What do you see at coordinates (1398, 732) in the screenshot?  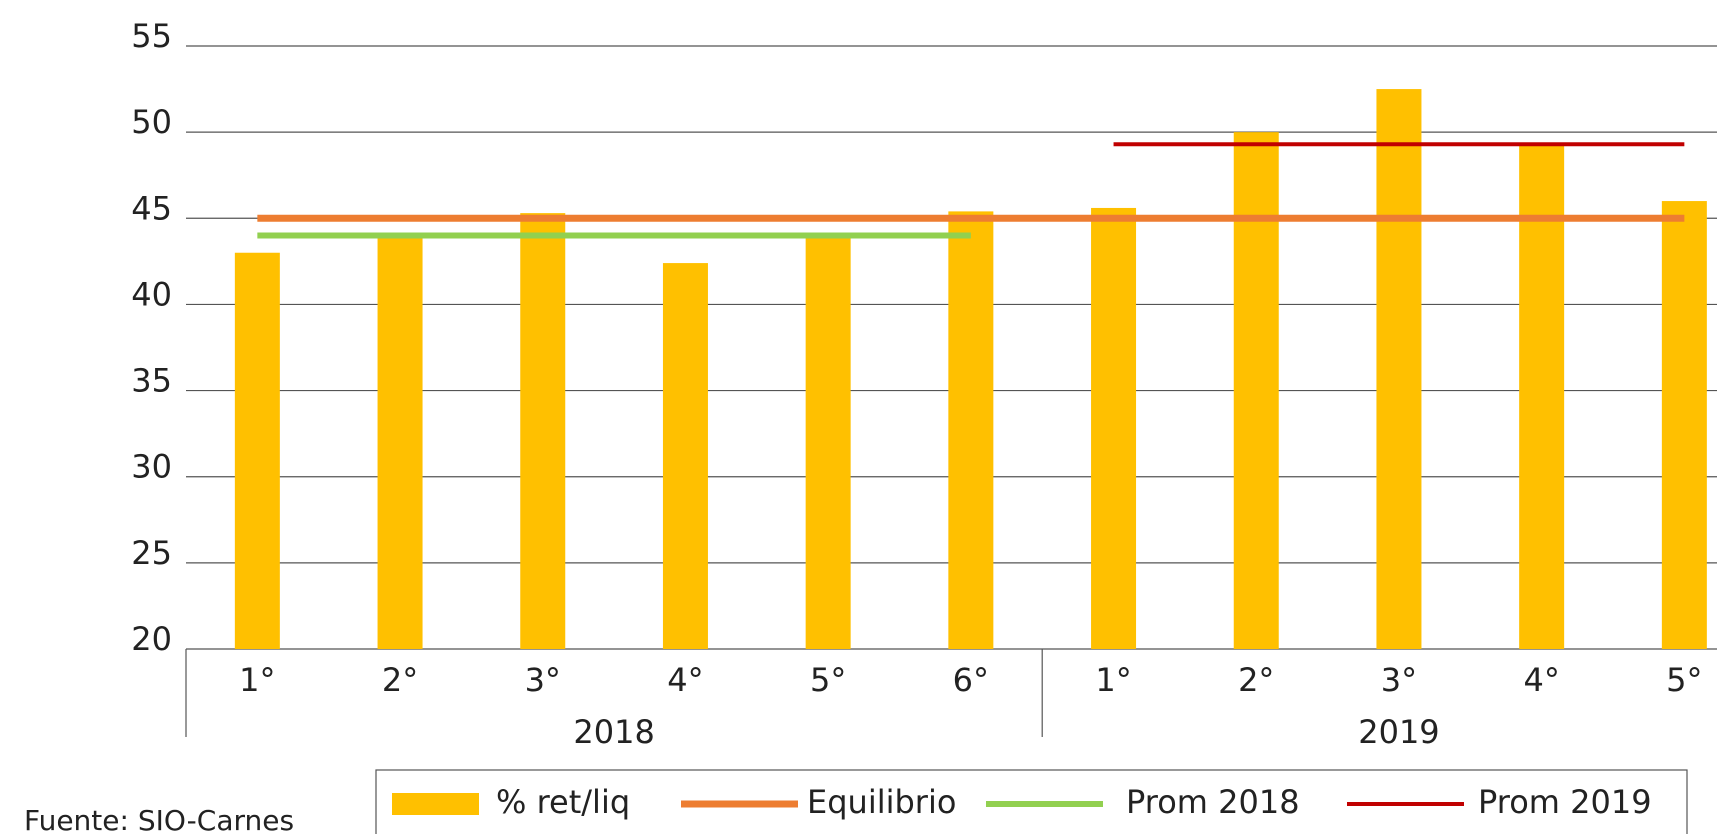 I see `group-label: 2019` at bounding box center [1398, 732].